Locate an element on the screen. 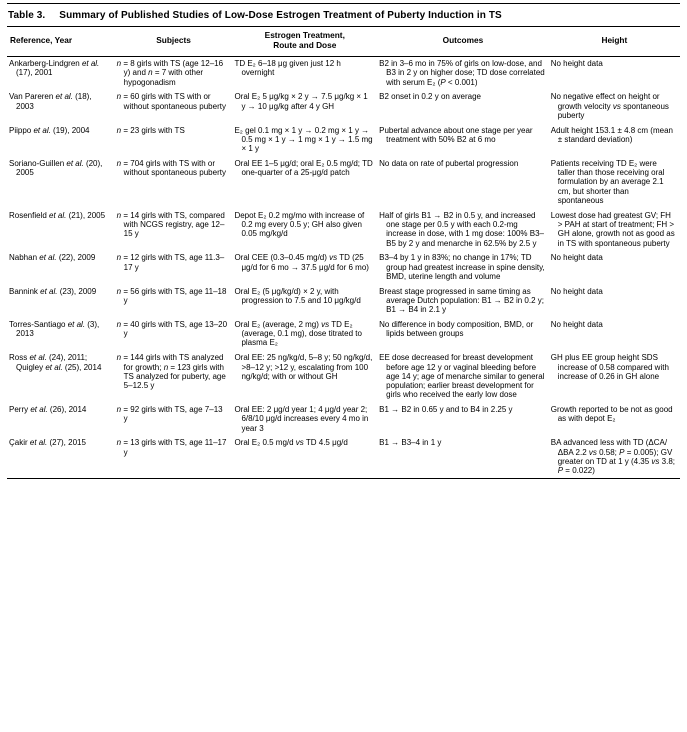 The width and height of the screenshot is (687, 732). cell-subjects: n = 40 girls with TS, age 13–20 y is located at coordinates (172, 329).